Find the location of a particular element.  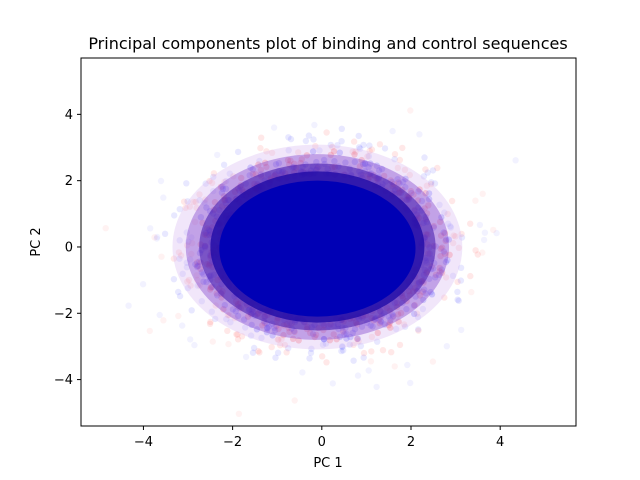

x-tick-label: 2 is located at coordinates (411, 442).